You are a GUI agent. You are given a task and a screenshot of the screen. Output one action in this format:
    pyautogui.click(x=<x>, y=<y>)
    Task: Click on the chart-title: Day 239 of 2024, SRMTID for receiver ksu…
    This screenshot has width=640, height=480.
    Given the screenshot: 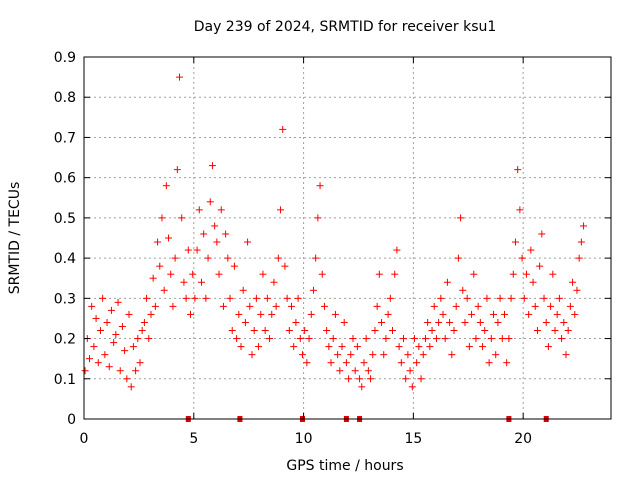 What is the action you would take?
    pyautogui.click(x=345, y=27)
    